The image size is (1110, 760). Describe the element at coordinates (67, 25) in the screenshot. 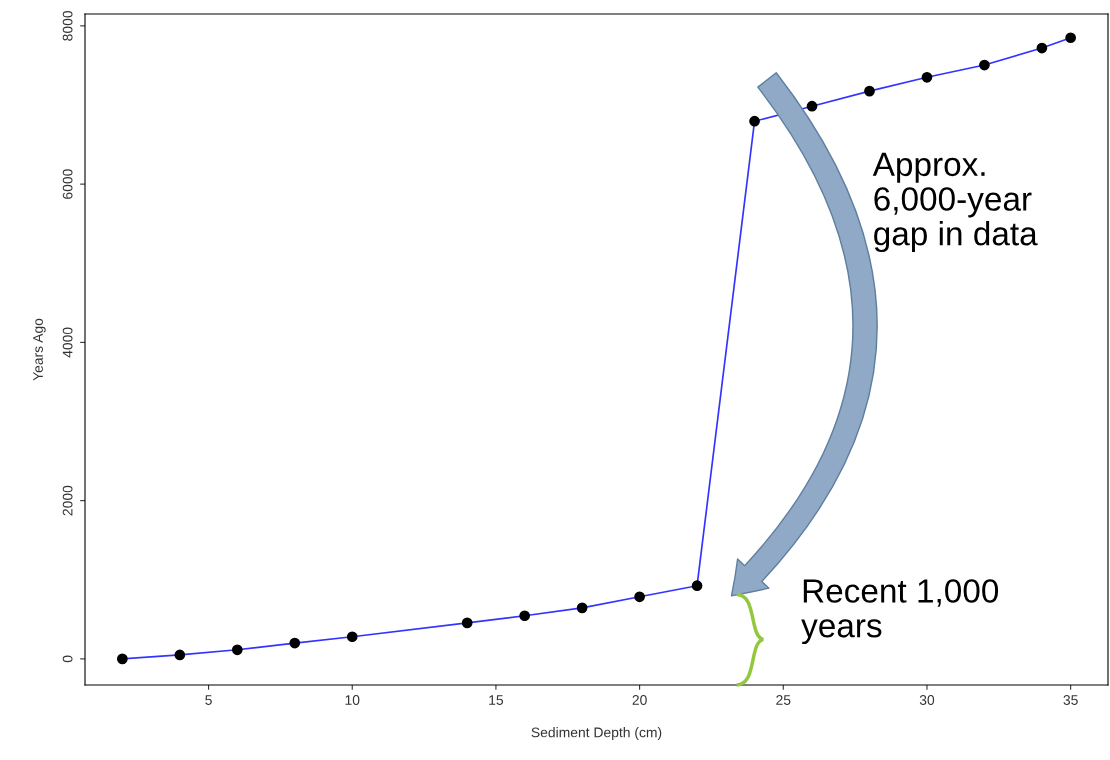

I see `y-tick-label: 8000` at that location.